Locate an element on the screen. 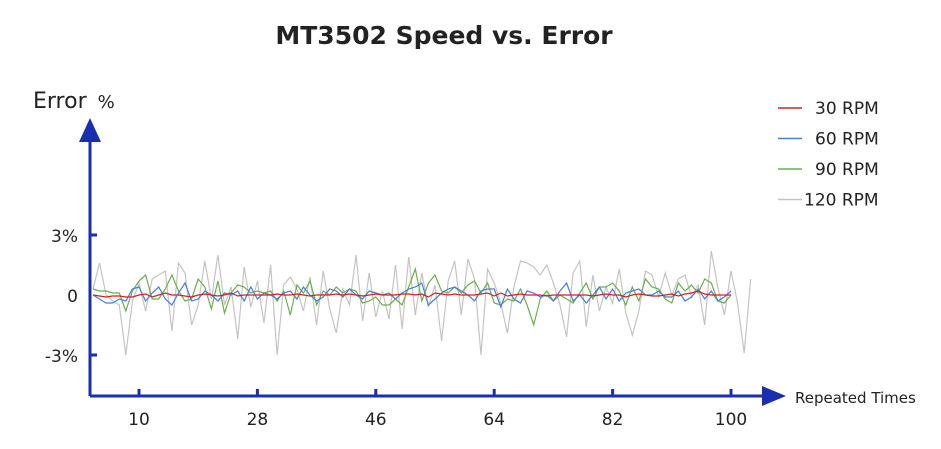 The image size is (941, 449). series-line-90-rpm is located at coordinates (412, 297).